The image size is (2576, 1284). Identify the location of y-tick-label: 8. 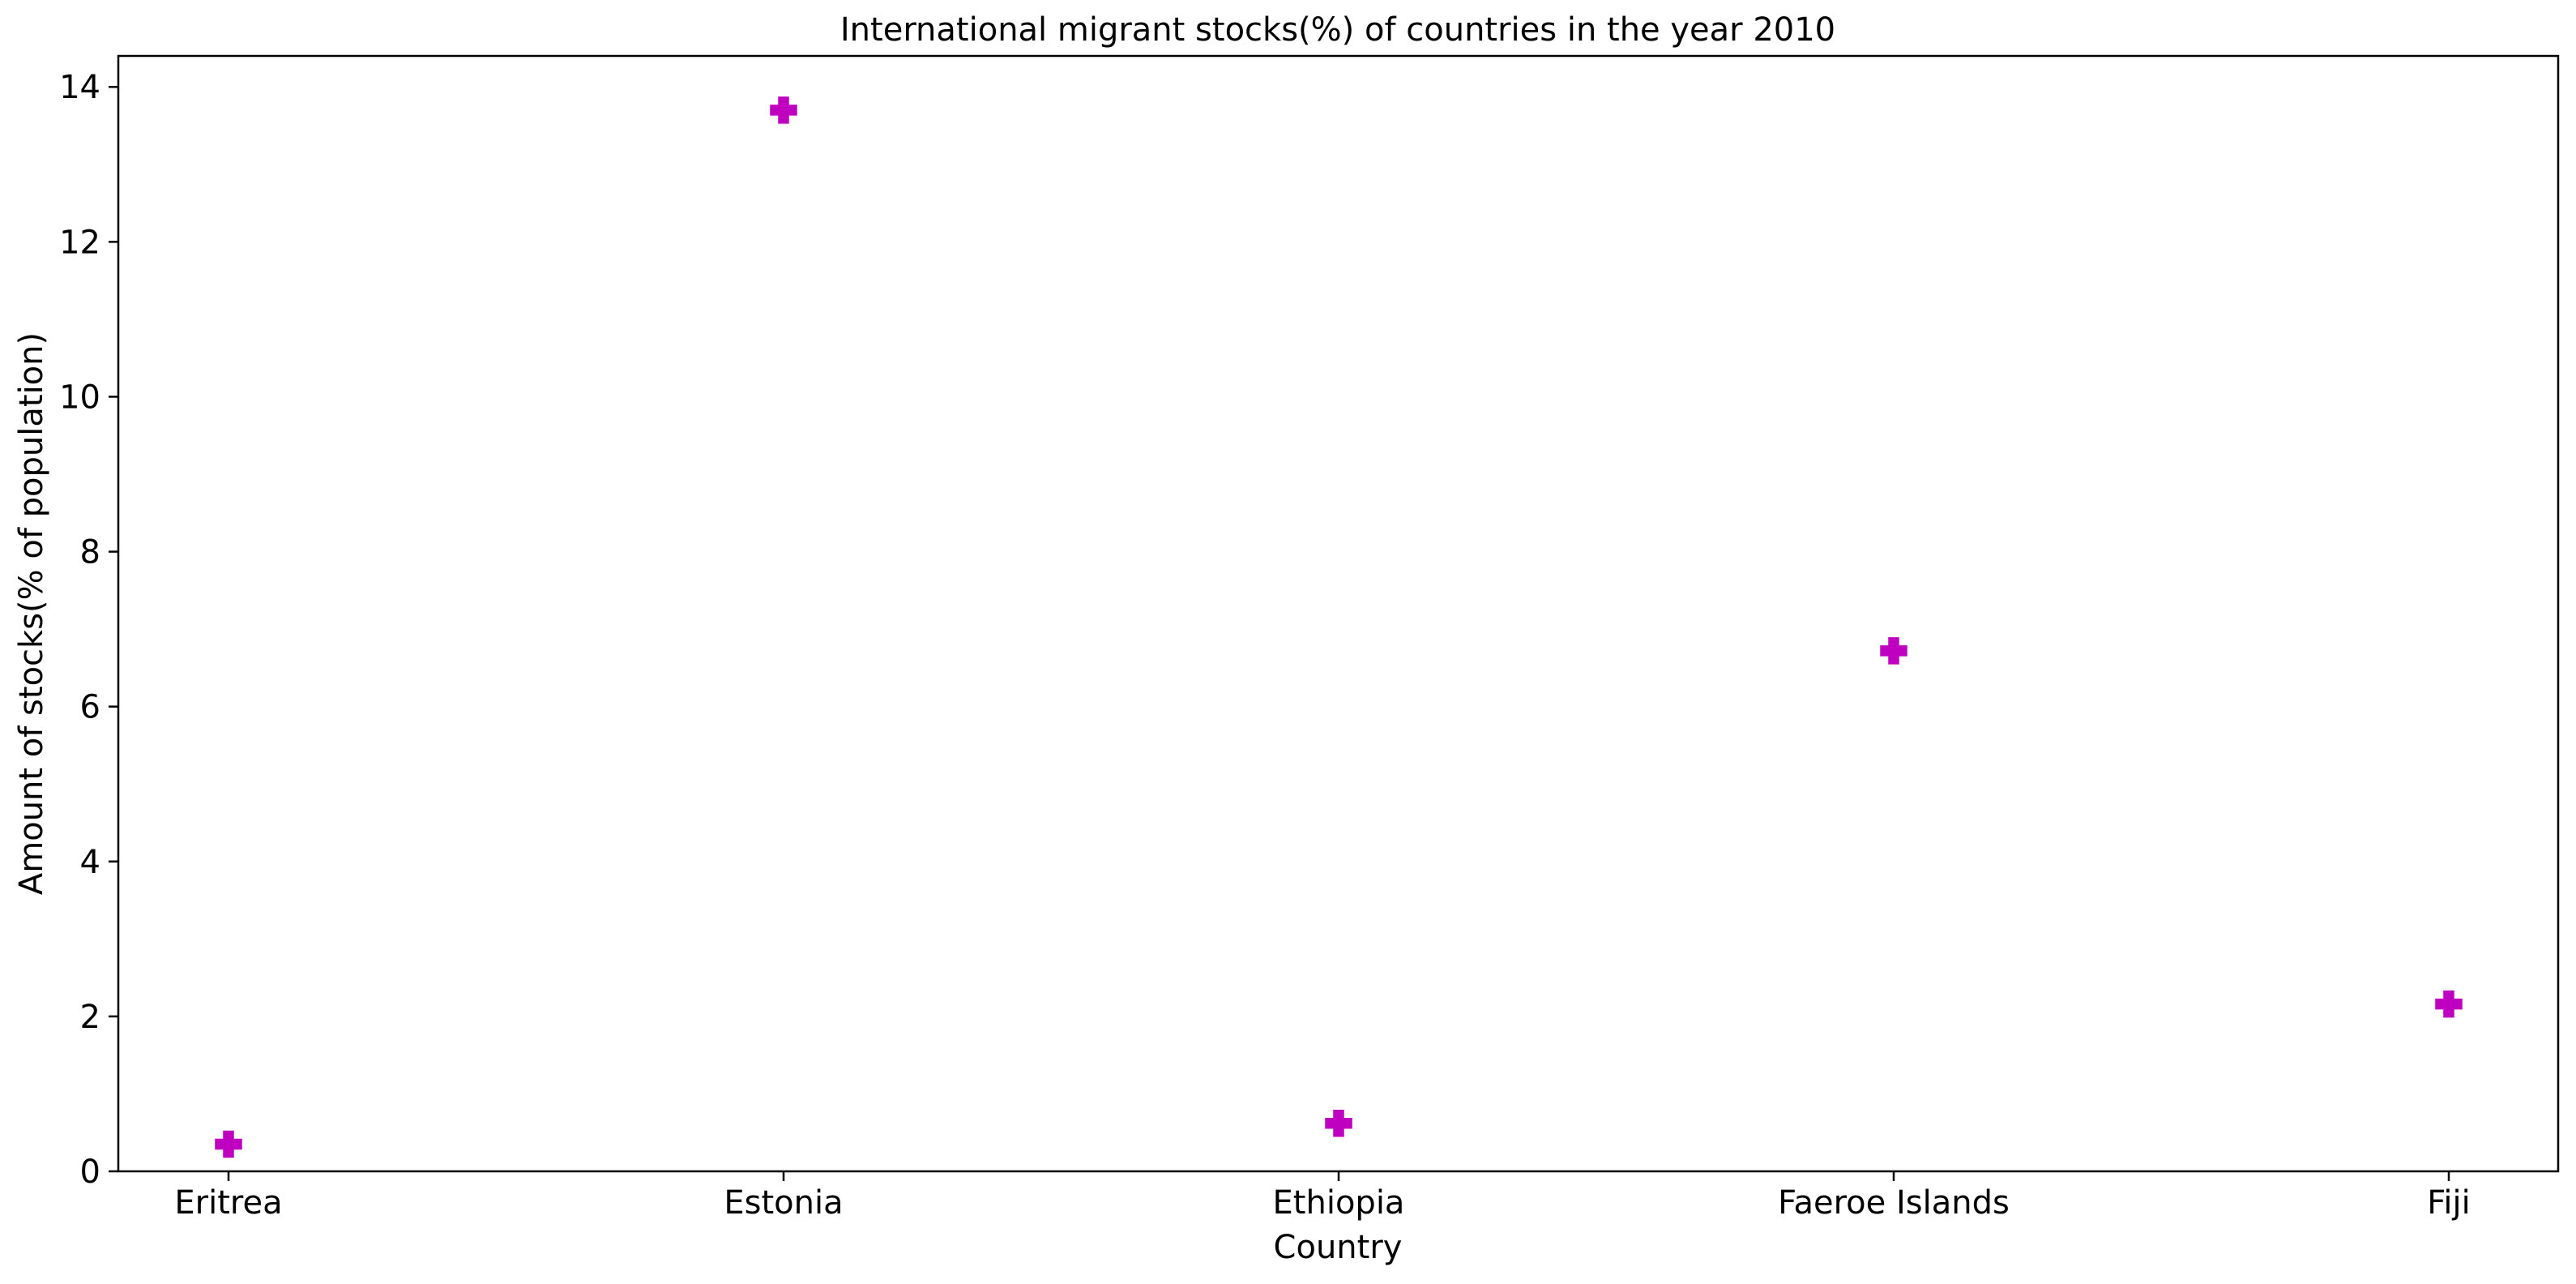
(90, 552).